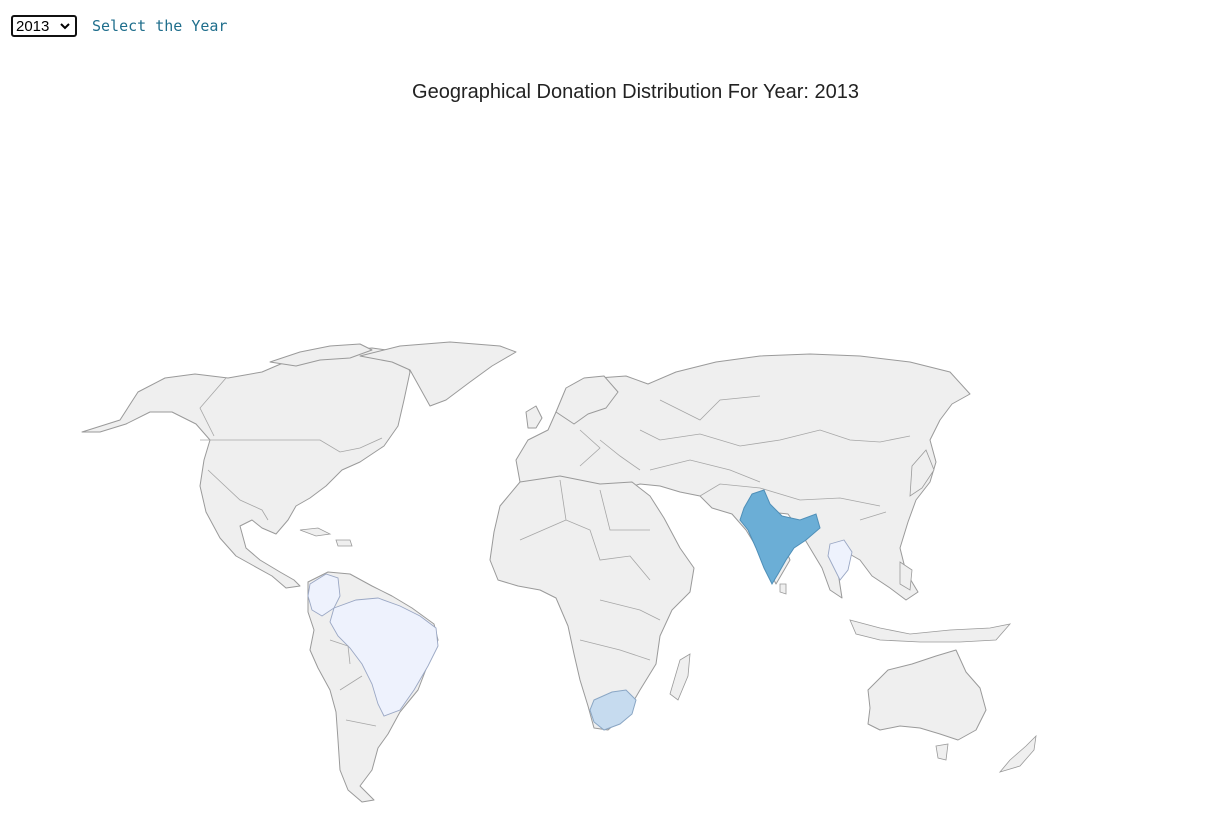 The image size is (1205, 835). I want to click on greenland, so click(438, 374).